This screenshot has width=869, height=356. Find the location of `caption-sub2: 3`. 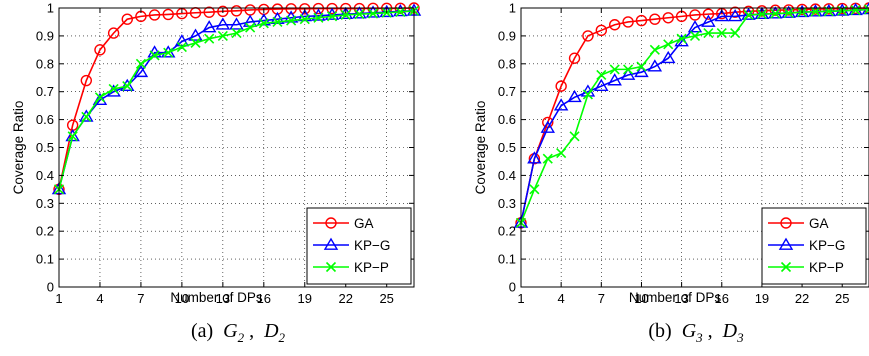

caption-sub2: 3 is located at coordinates (740, 337).